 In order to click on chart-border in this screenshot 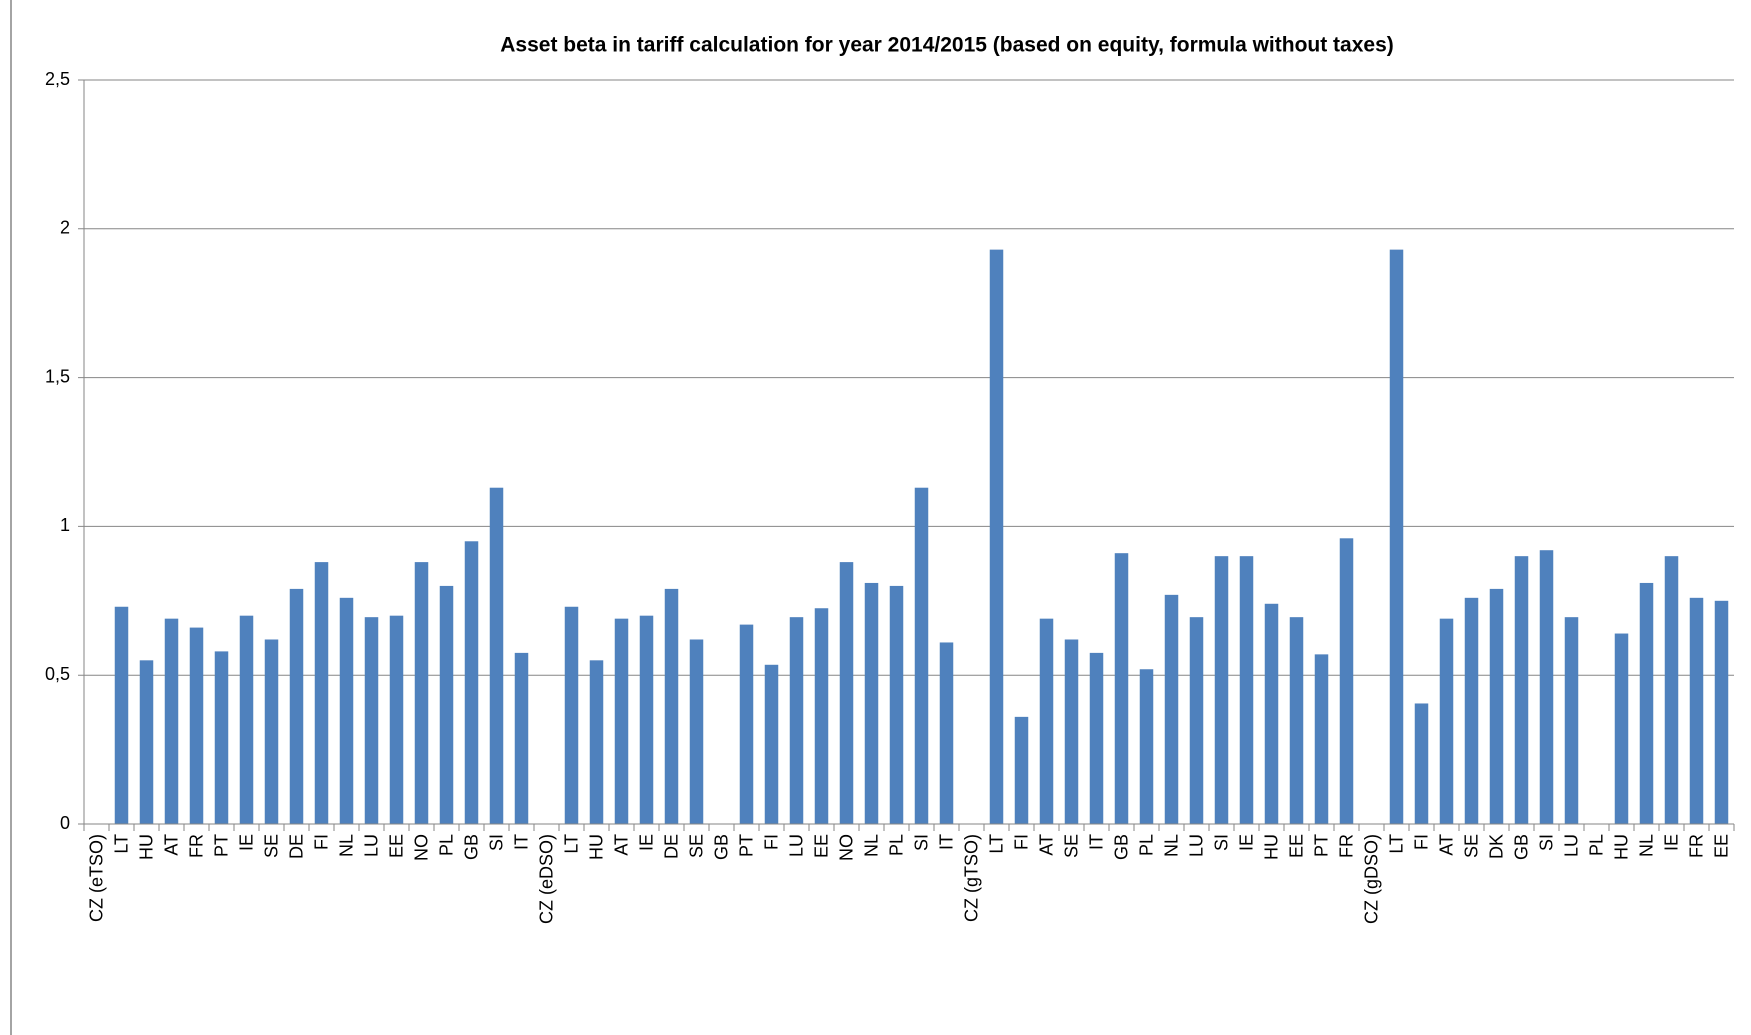, I will do `click(11, 517)`.